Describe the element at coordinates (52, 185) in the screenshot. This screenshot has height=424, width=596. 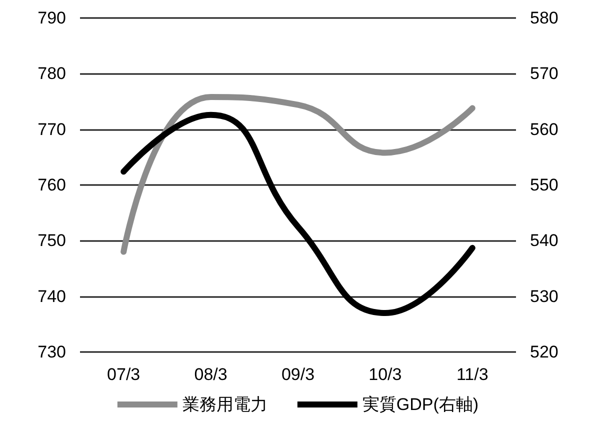
I see `y-tick-label: 760` at that location.